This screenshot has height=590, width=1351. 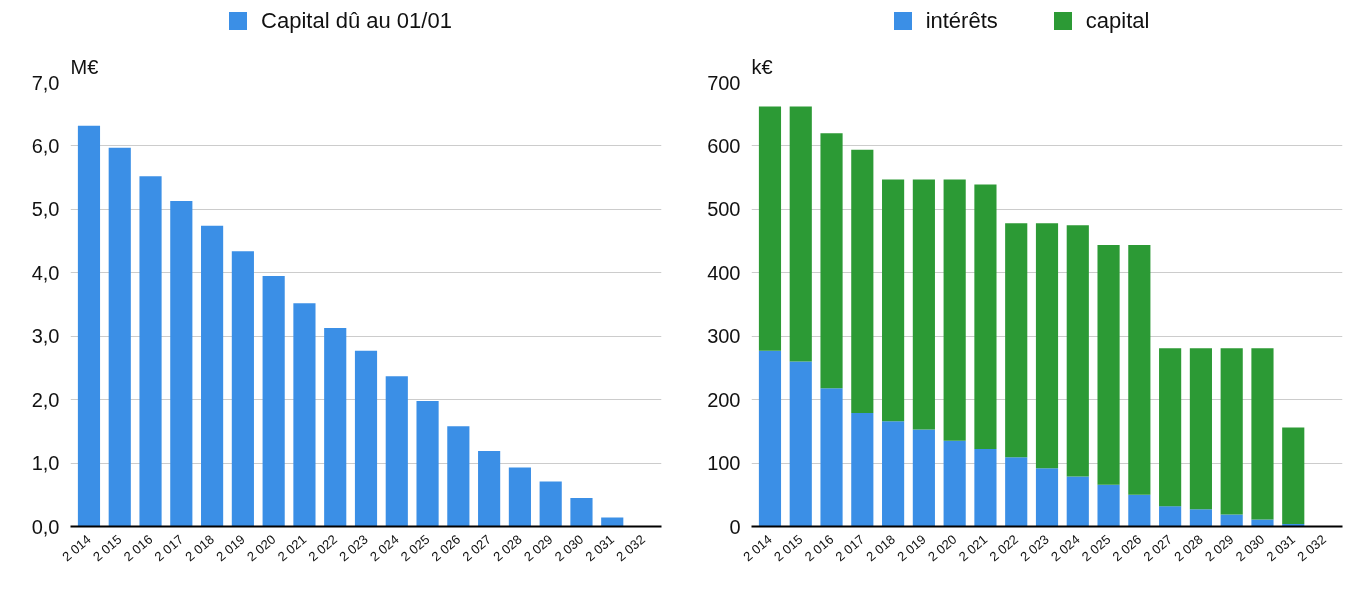 I want to click on y-tick-label: 6,0, so click(x=45, y=145).